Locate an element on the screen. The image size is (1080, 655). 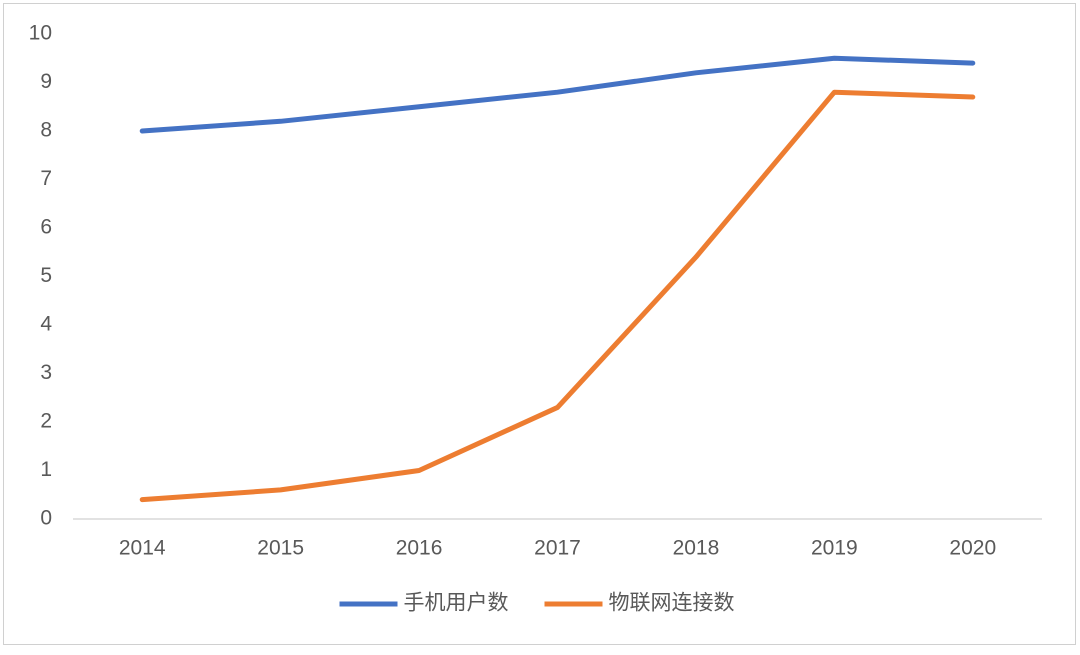
x-tick-label: 2015 is located at coordinates (280, 548).